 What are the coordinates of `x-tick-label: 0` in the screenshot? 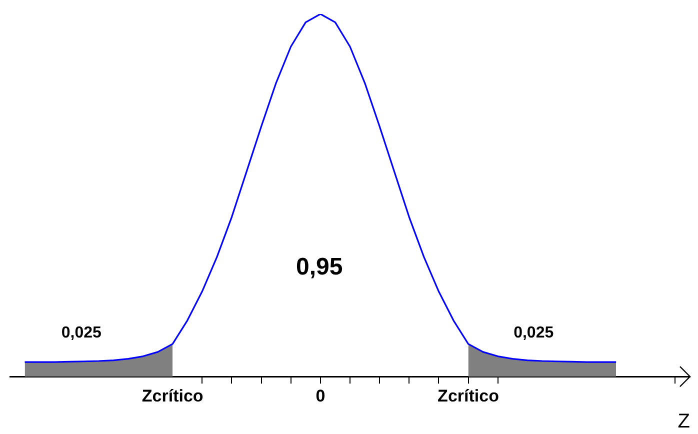 It's located at (321, 396).